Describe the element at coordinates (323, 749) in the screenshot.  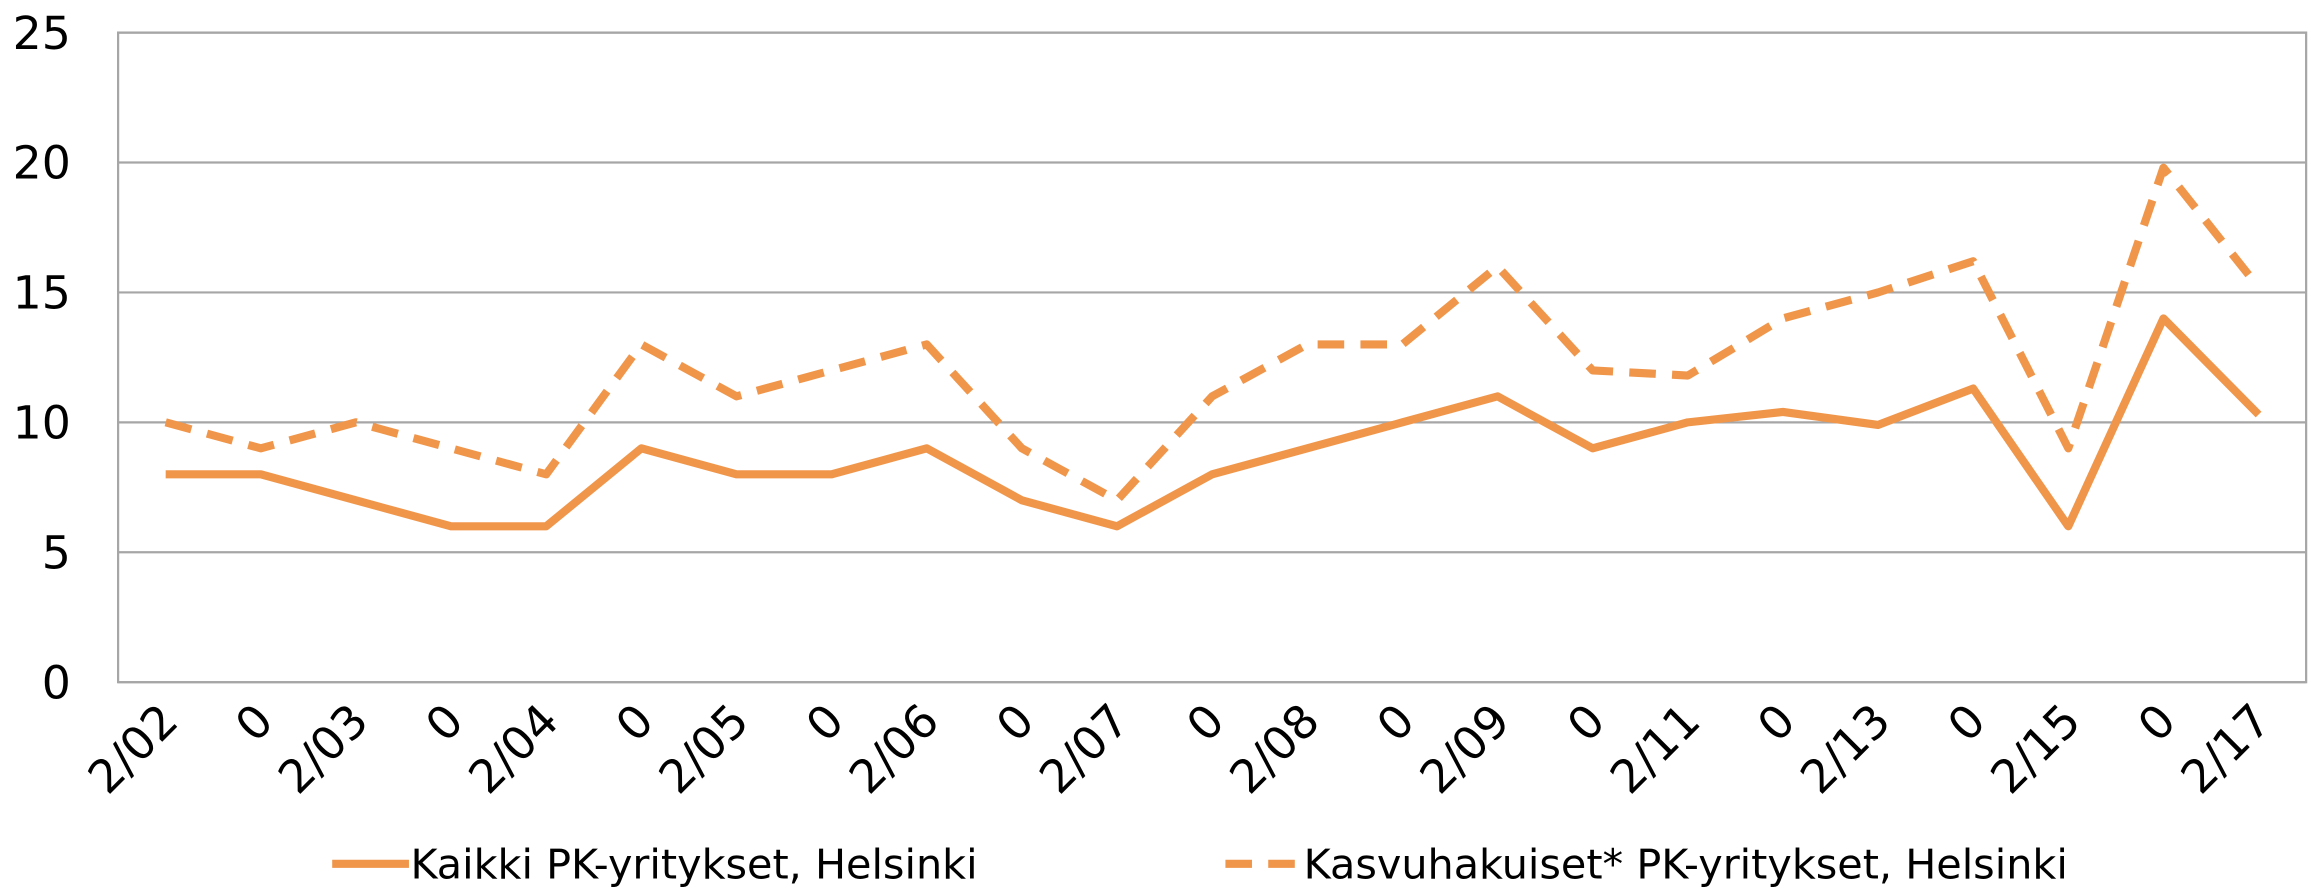
I see `x-tick-label: 2/03` at that location.